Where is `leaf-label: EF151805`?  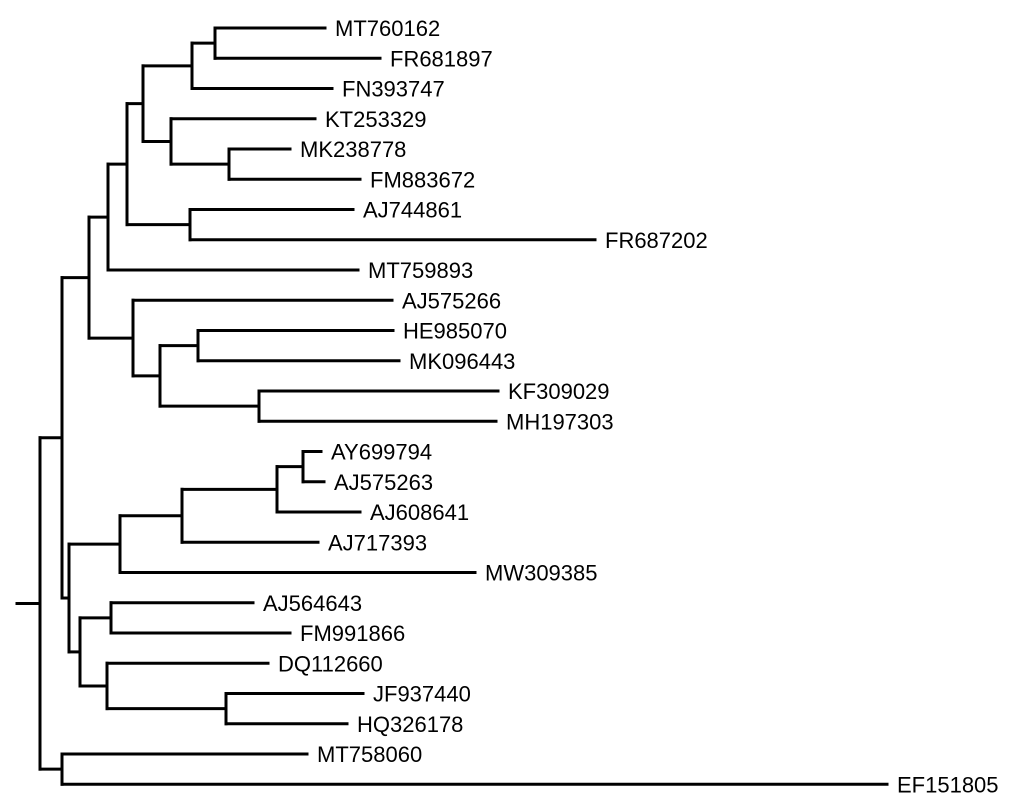
leaf-label: EF151805 is located at coordinates (948, 784).